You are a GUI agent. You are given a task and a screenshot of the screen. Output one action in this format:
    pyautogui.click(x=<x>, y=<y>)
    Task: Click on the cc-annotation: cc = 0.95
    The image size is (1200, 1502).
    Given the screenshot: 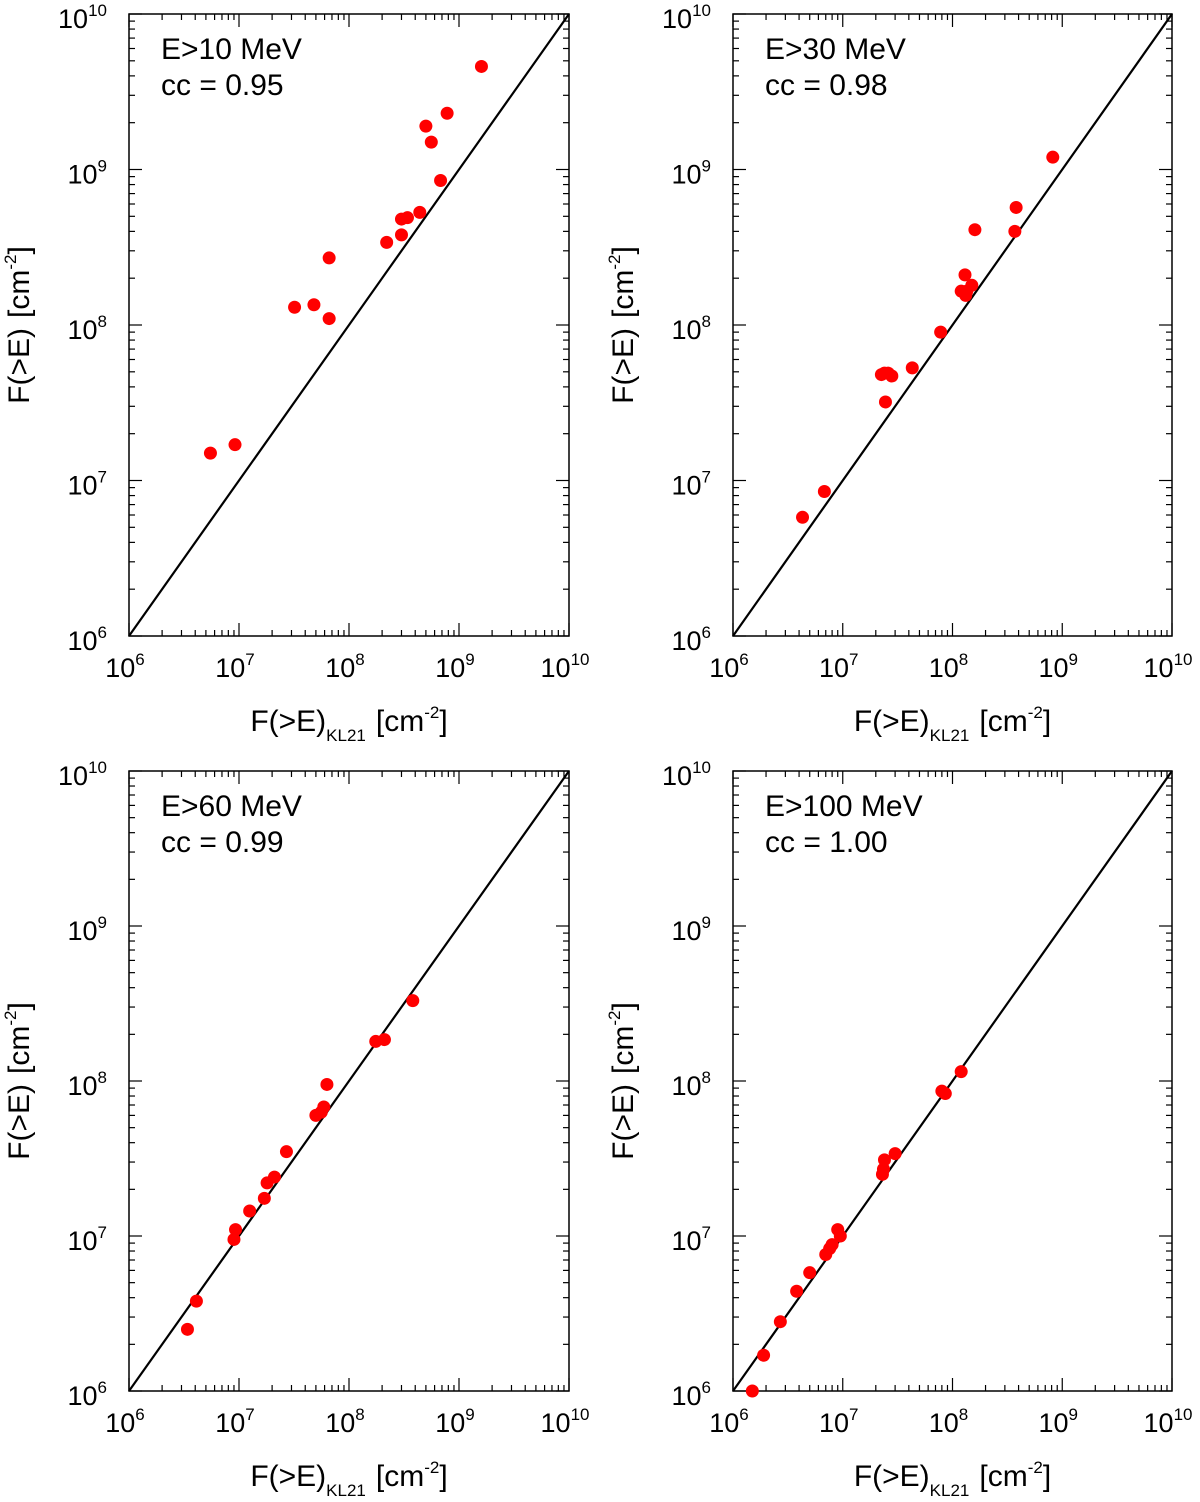 What is the action you would take?
    pyautogui.click(x=222, y=85)
    